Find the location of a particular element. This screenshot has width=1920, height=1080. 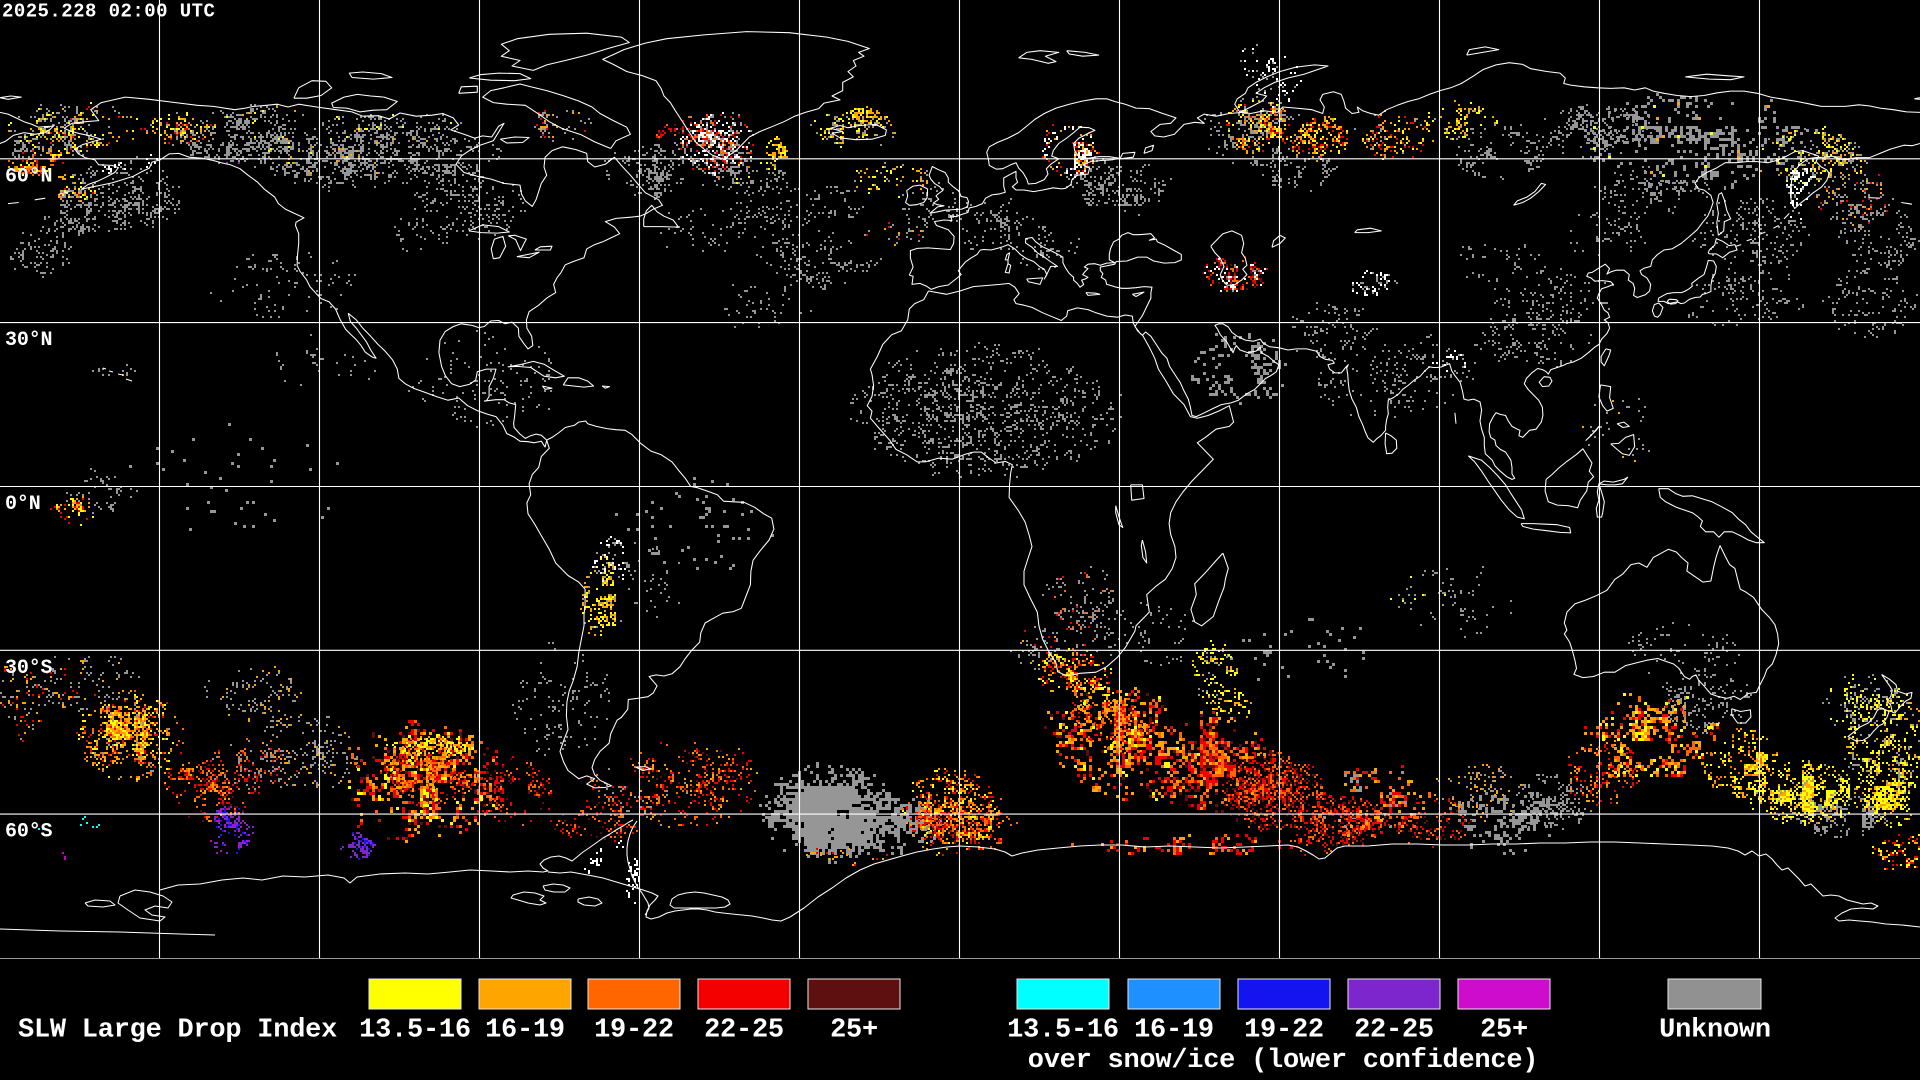

svg-text: 60°S is located at coordinates (29, 832).